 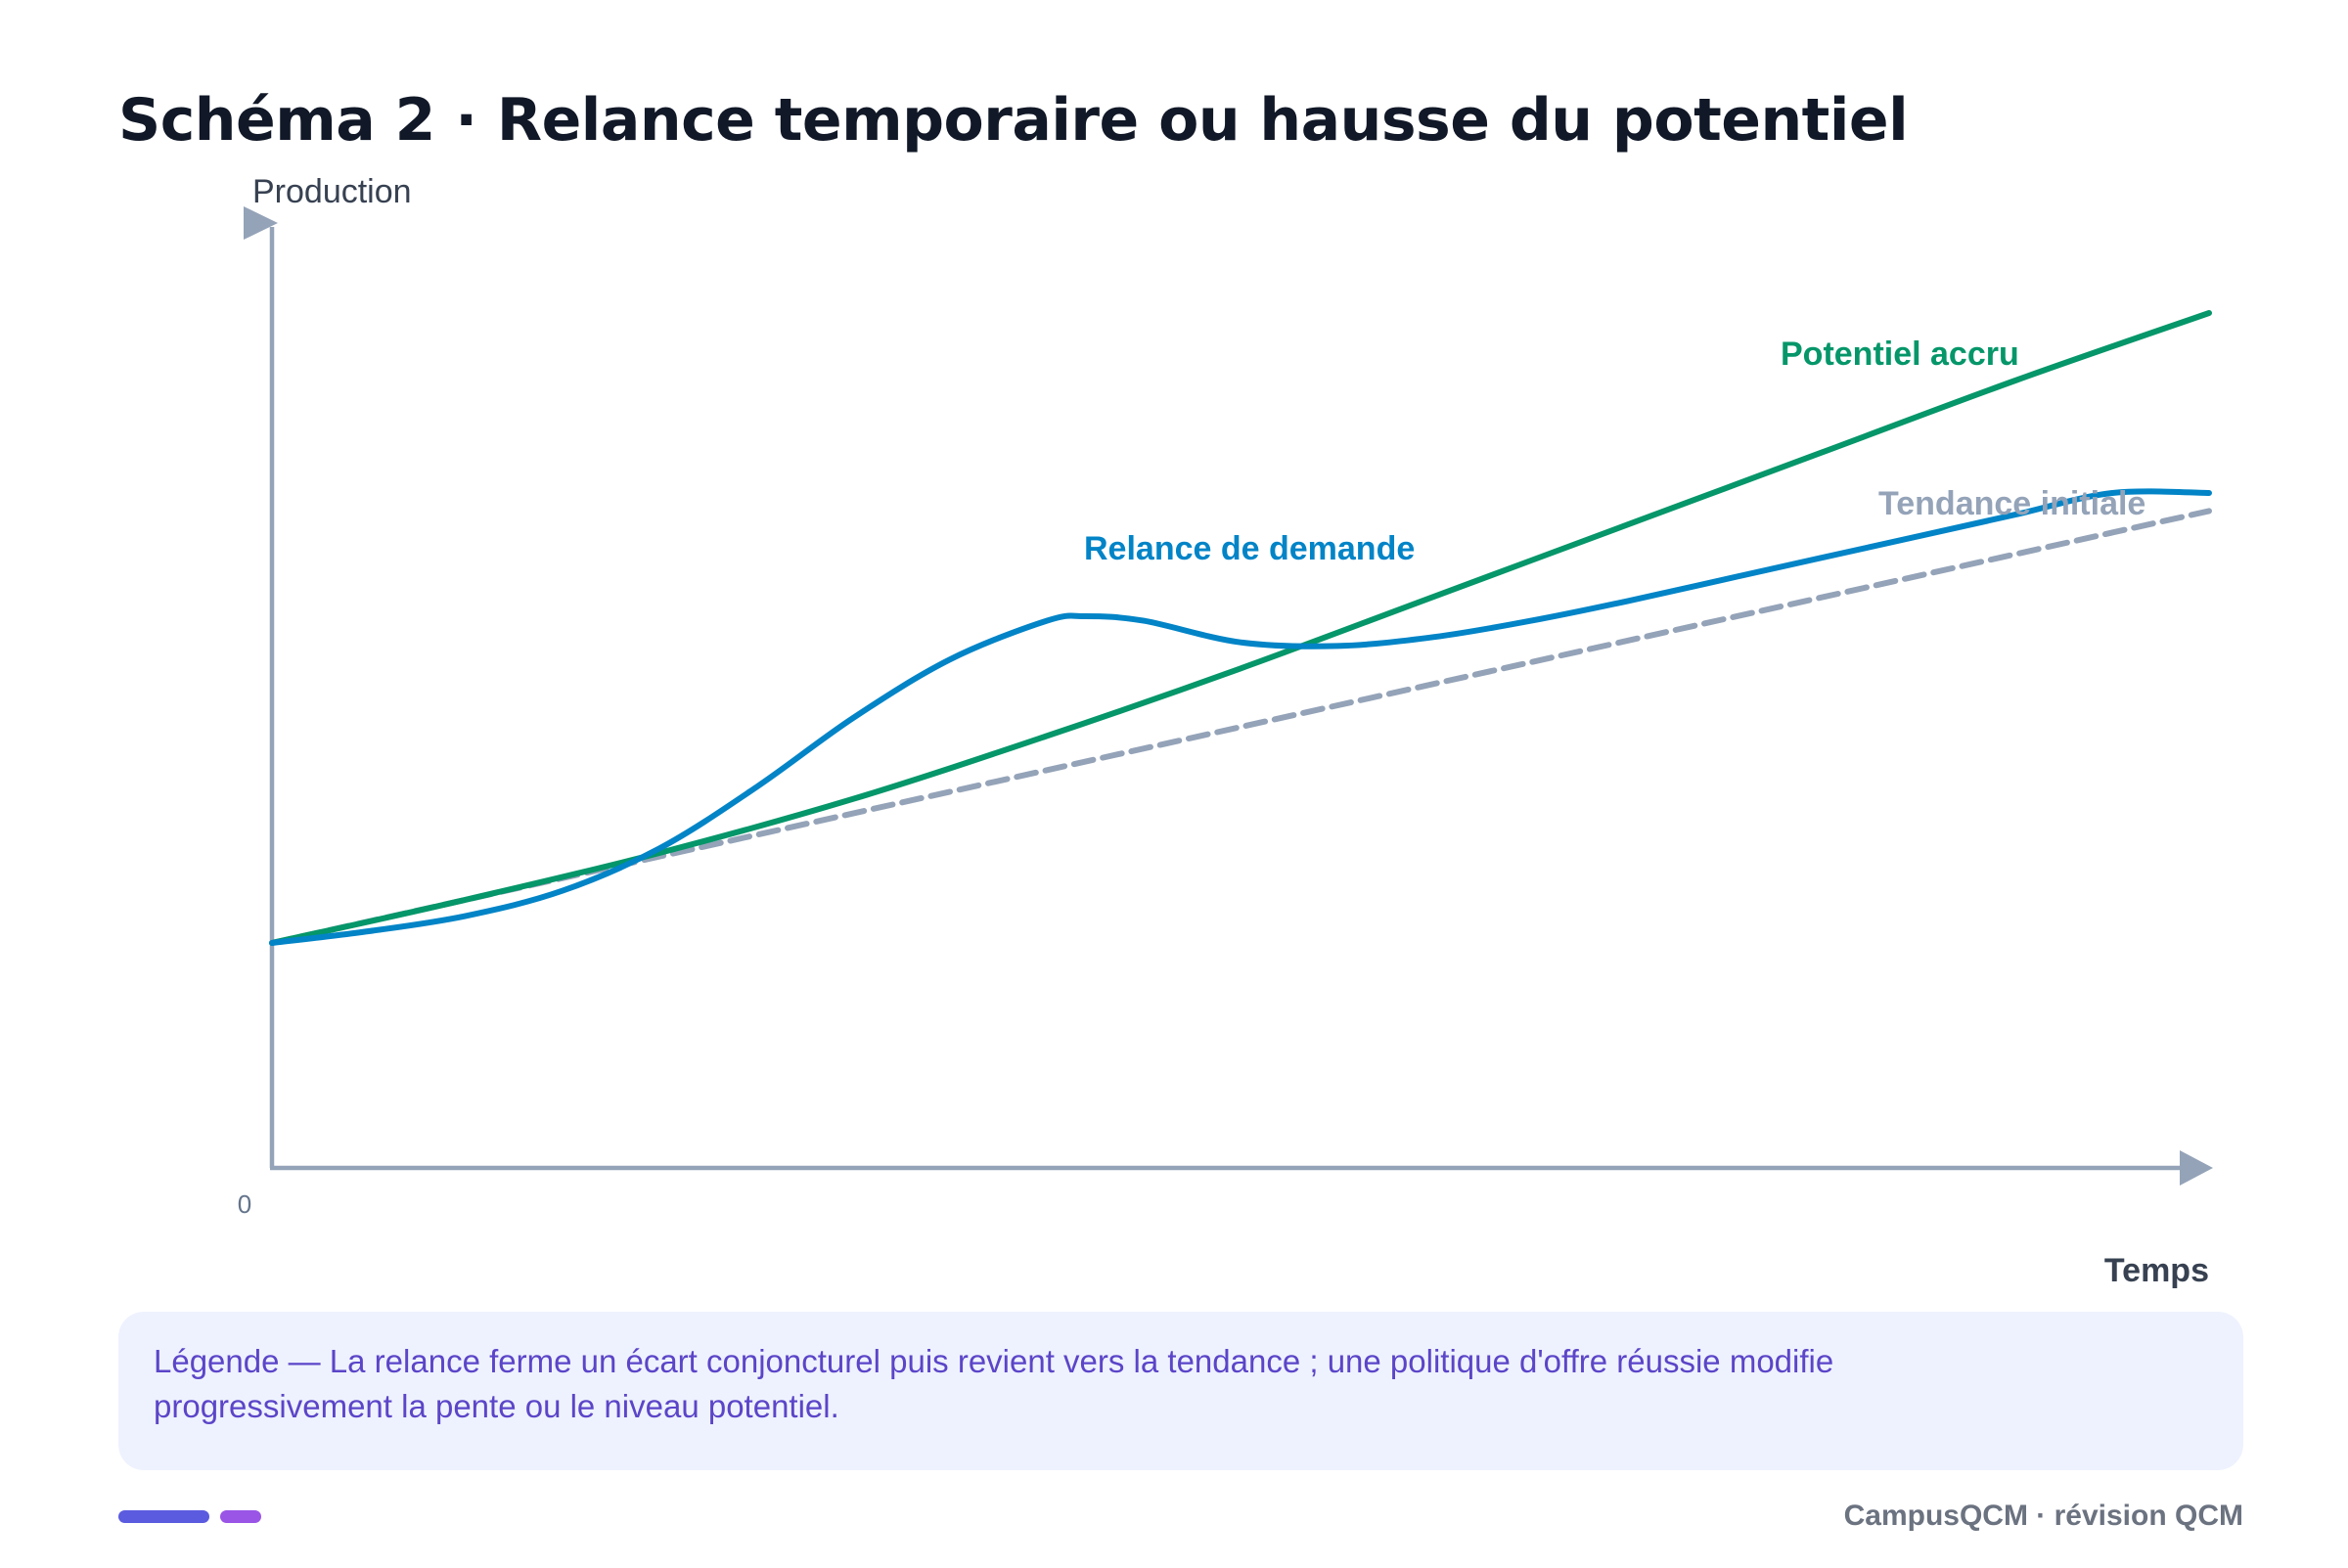 I want to click on origin-label: 0, so click(x=244, y=1204).